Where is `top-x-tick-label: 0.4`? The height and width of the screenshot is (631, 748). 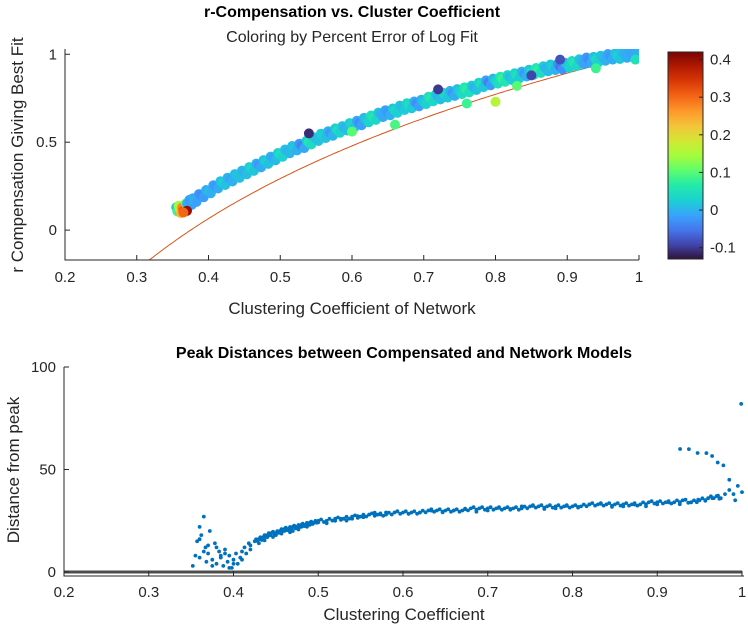 top-x-tick-label: 0.4 is located at coordinates (208, 277).